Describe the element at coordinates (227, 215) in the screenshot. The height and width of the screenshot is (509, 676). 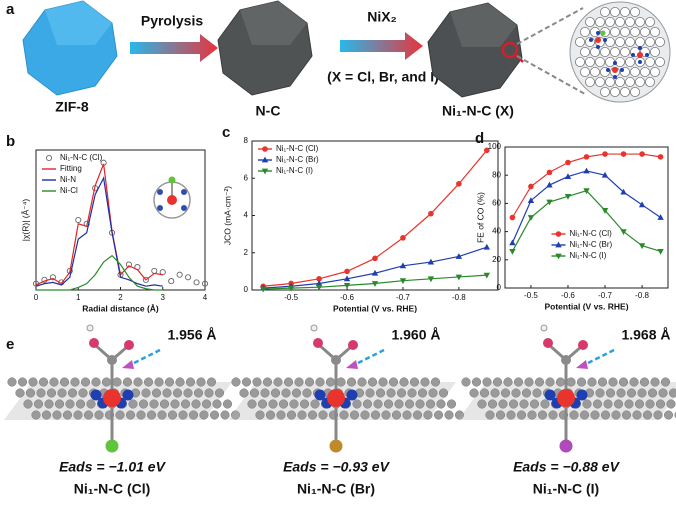
I see `y-axis-label: JCO (mA·cm⁻²)` at that location.